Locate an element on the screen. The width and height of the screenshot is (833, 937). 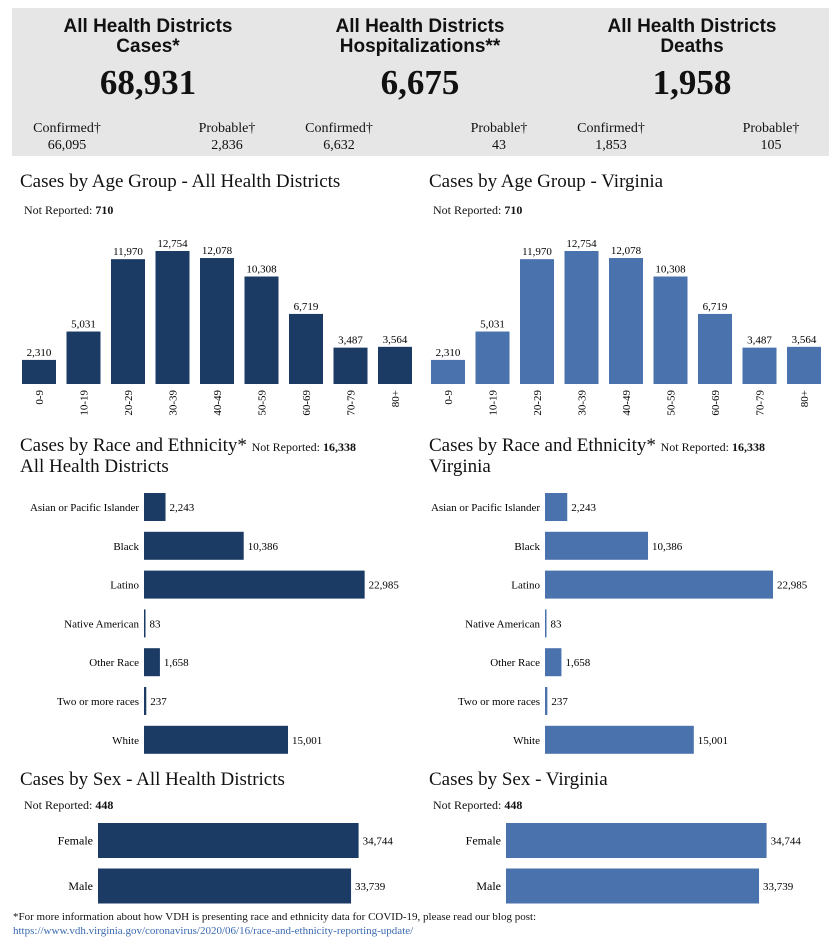
race-bar-left-other-race is located at coordinates (152, 662).